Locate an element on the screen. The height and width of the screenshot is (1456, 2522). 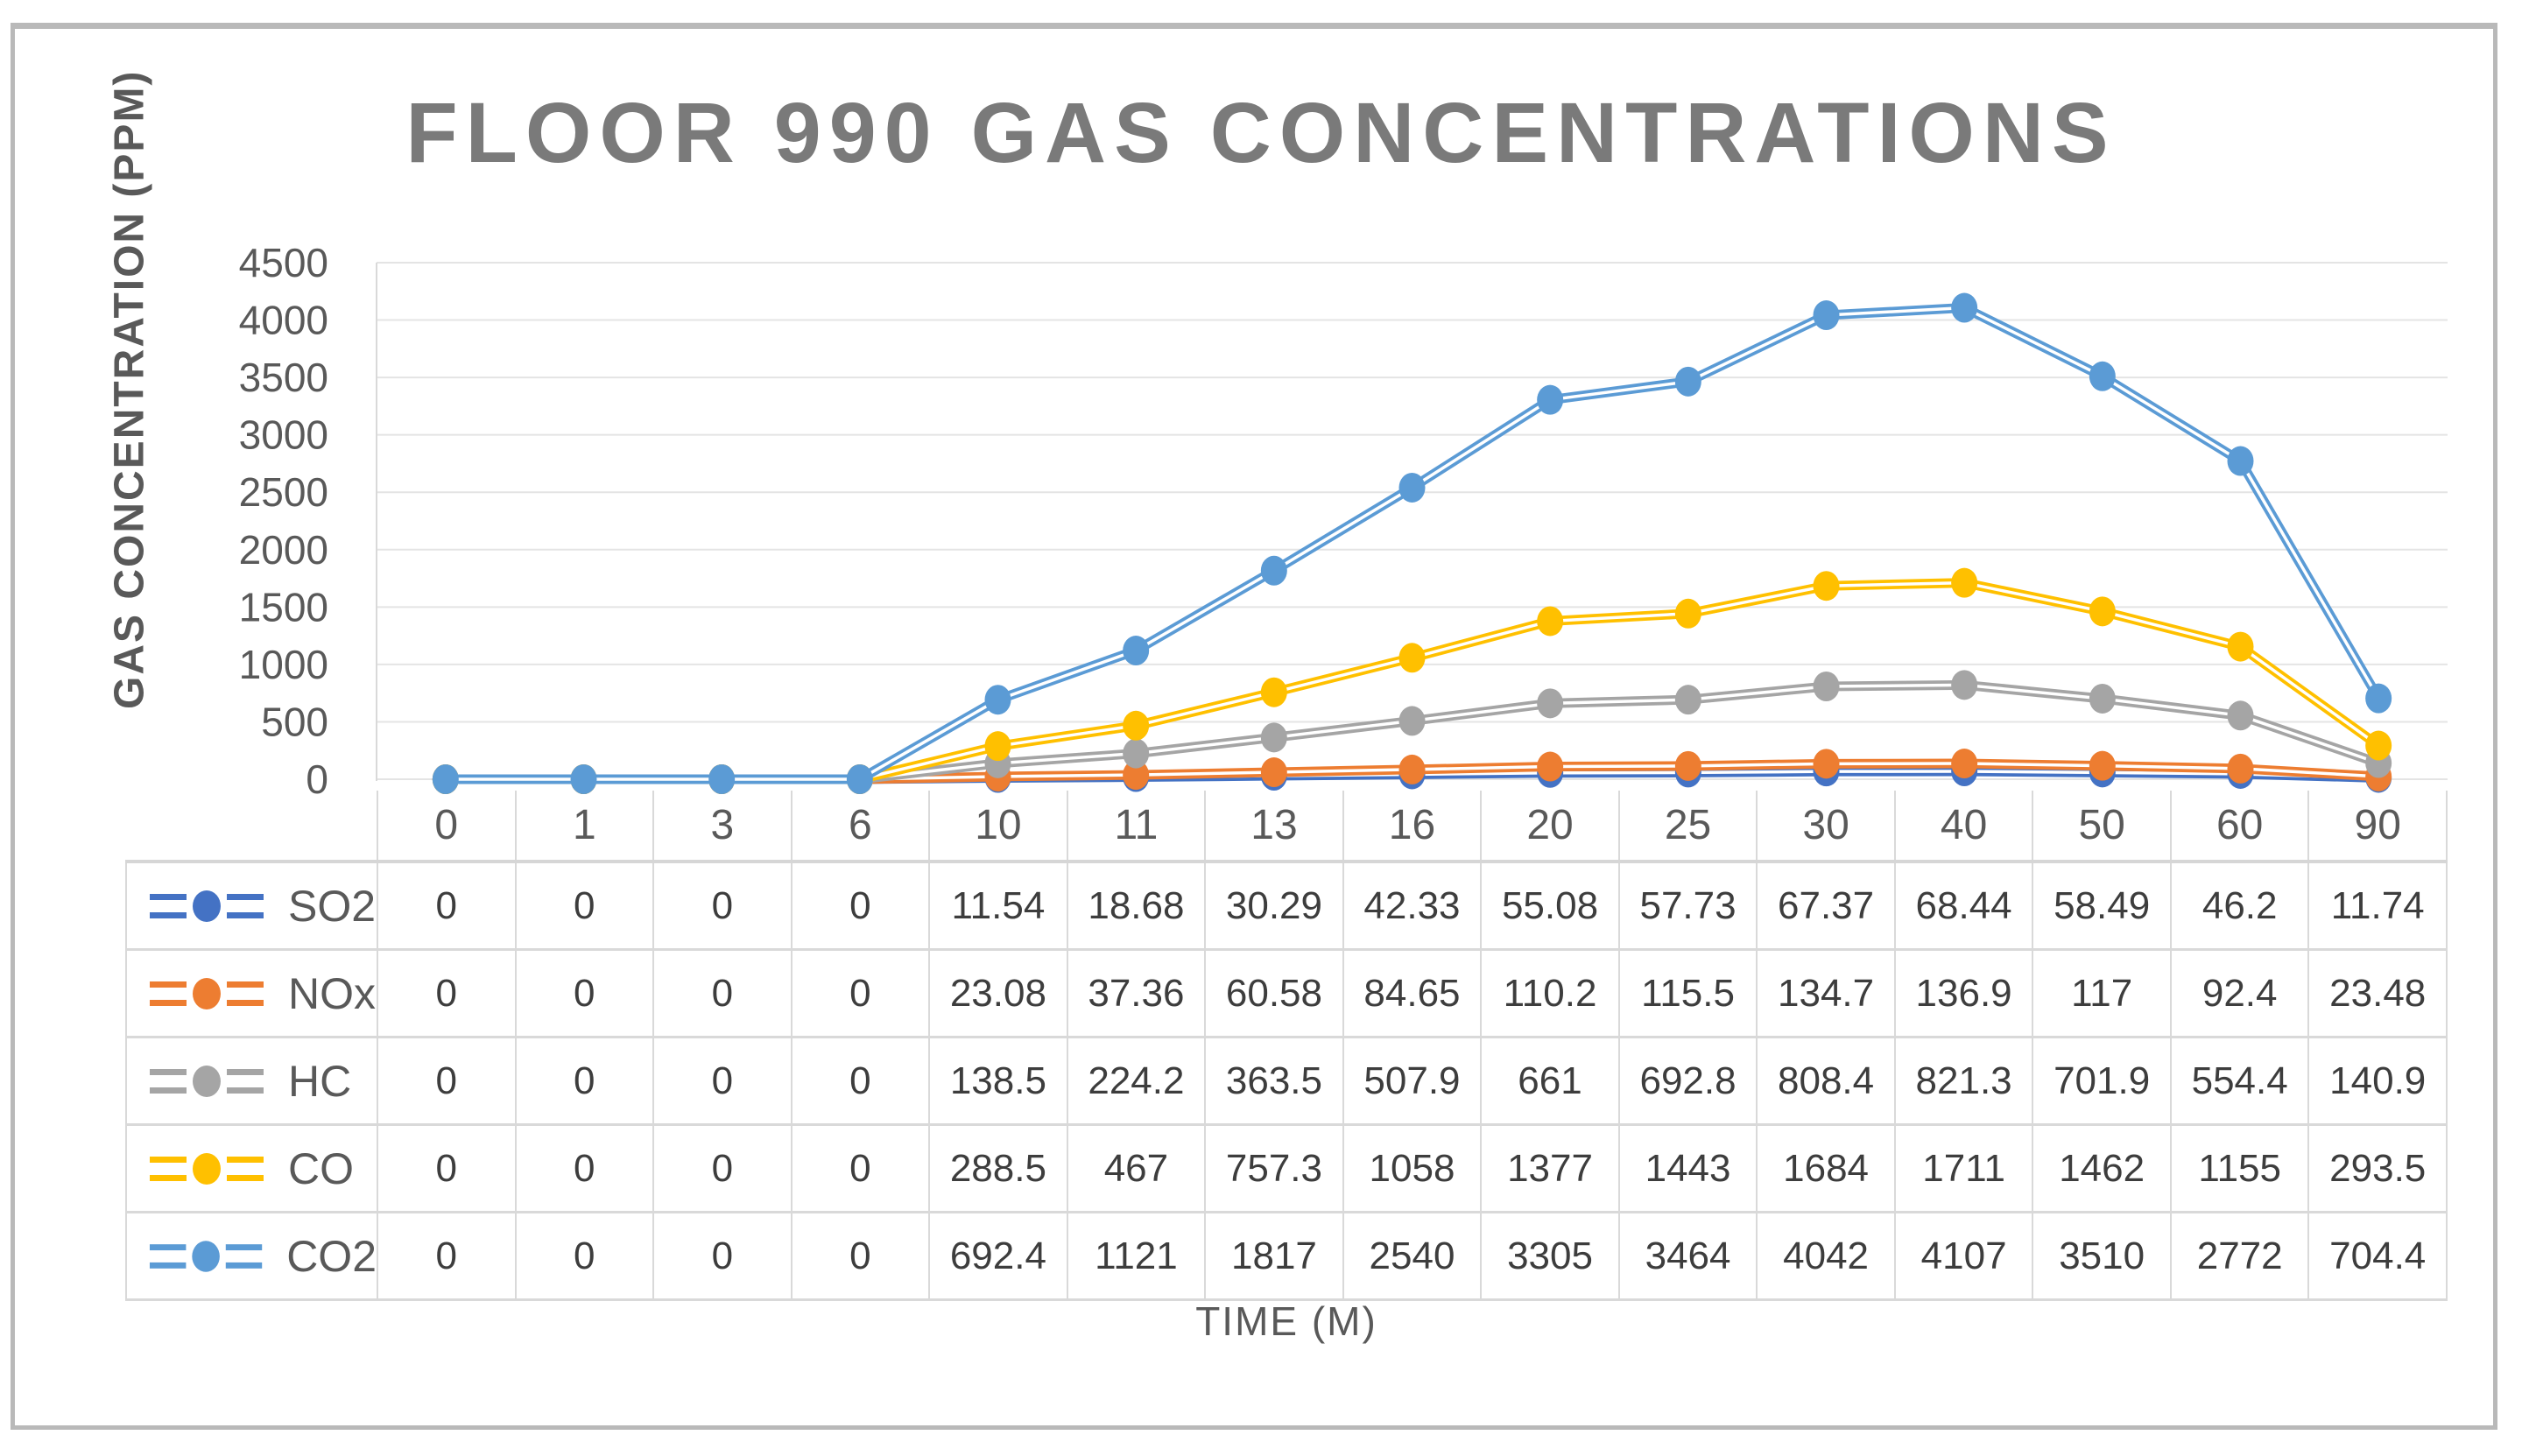
value-cell: 58.49 is located at coordinates (2102, 905).